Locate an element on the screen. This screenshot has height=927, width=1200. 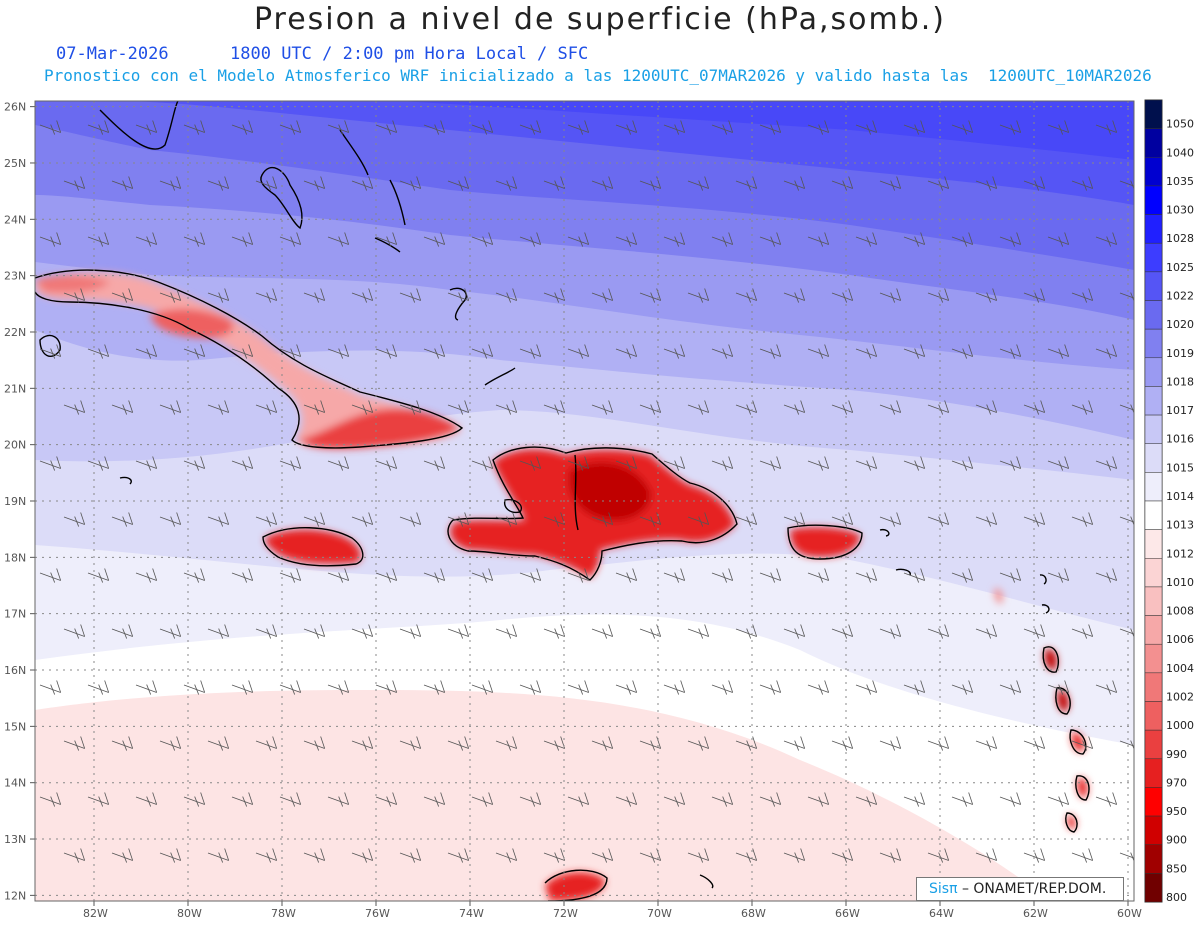
lon-label: 78W is located at coordinates (283, 913).